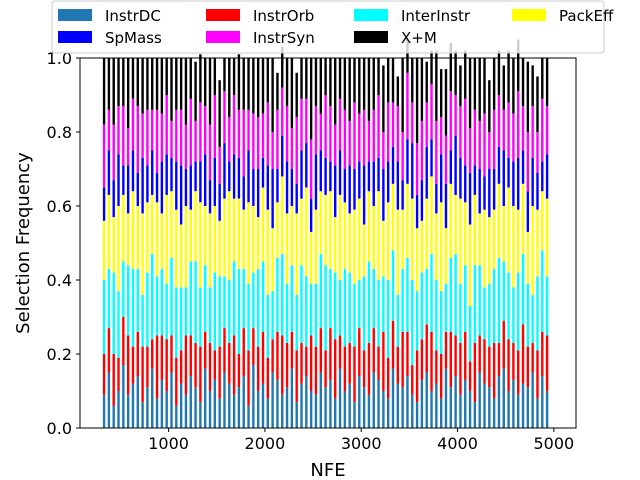  I want to click on y-axis: 0.0 0.2 0.4 0.6 0.8 1.0, so click(63, 243).